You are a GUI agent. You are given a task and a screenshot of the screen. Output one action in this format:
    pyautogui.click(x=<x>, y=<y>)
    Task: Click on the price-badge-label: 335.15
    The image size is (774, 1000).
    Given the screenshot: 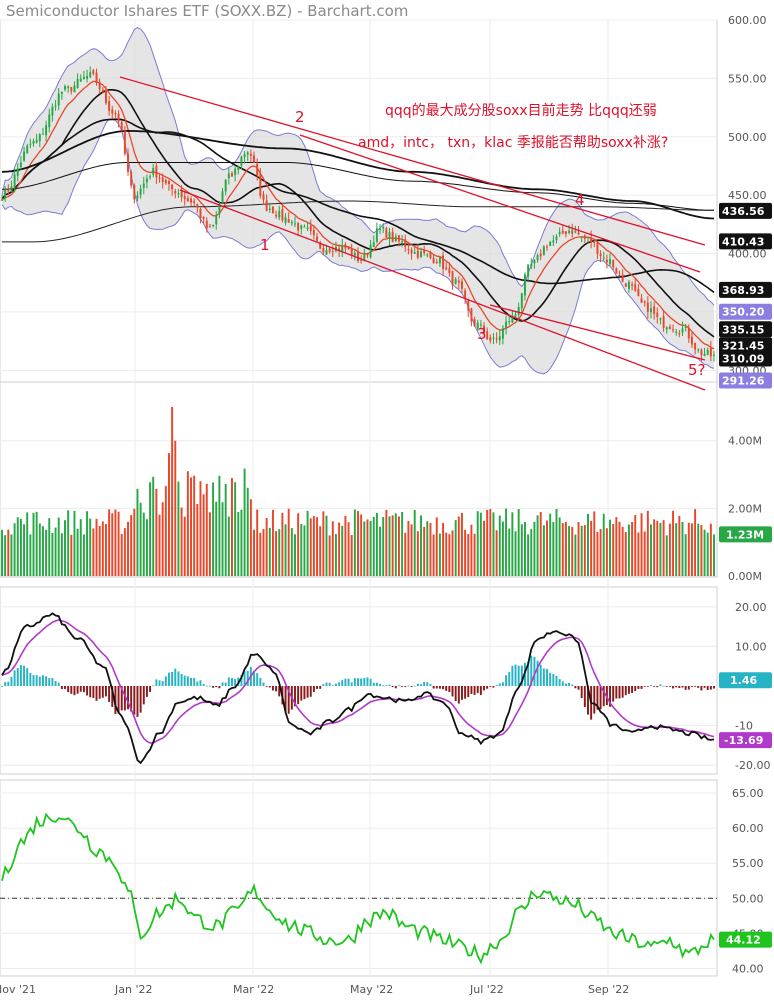 What is the action you would take?
    pyautogui.click(x=743, y=329)
    